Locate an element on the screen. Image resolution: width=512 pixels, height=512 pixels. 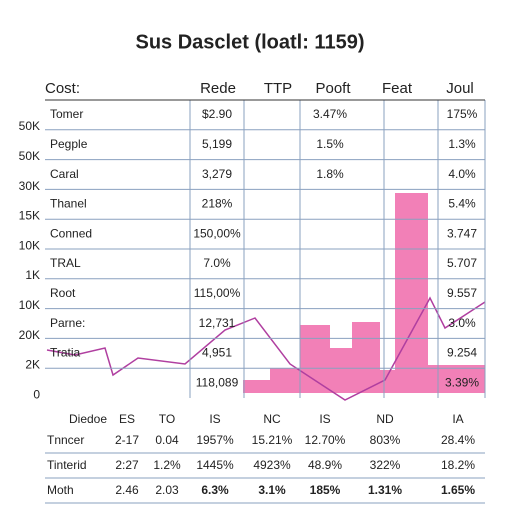
axis-label: 30K is located at coordinates (29, 186).